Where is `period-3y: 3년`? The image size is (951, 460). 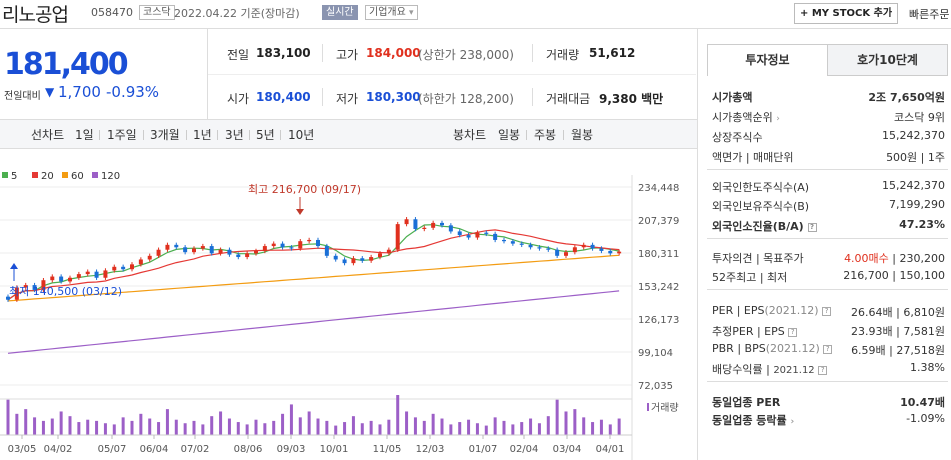
period-3y: 3년 is located at coordinates (234, 135).